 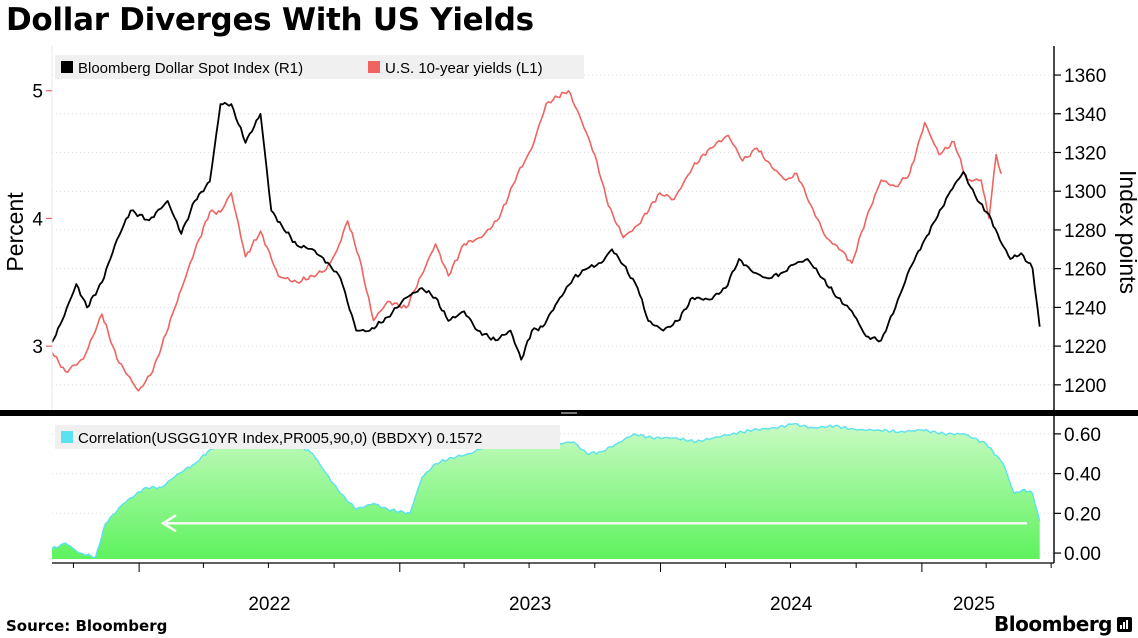 I want to click on left-tick-label-1: 4, so click(x=37, y=219).